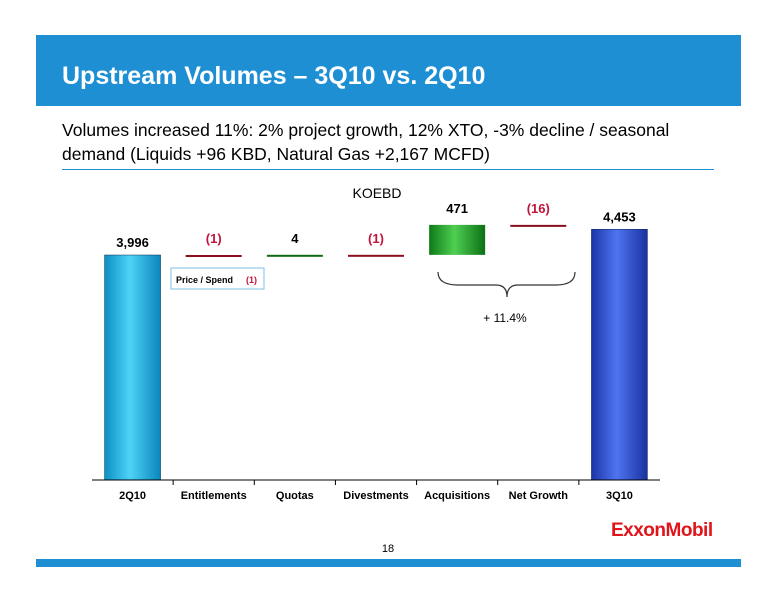 The image size is (776, 600). I want to click on value-label-entitlements: (1), so click(214, 238).